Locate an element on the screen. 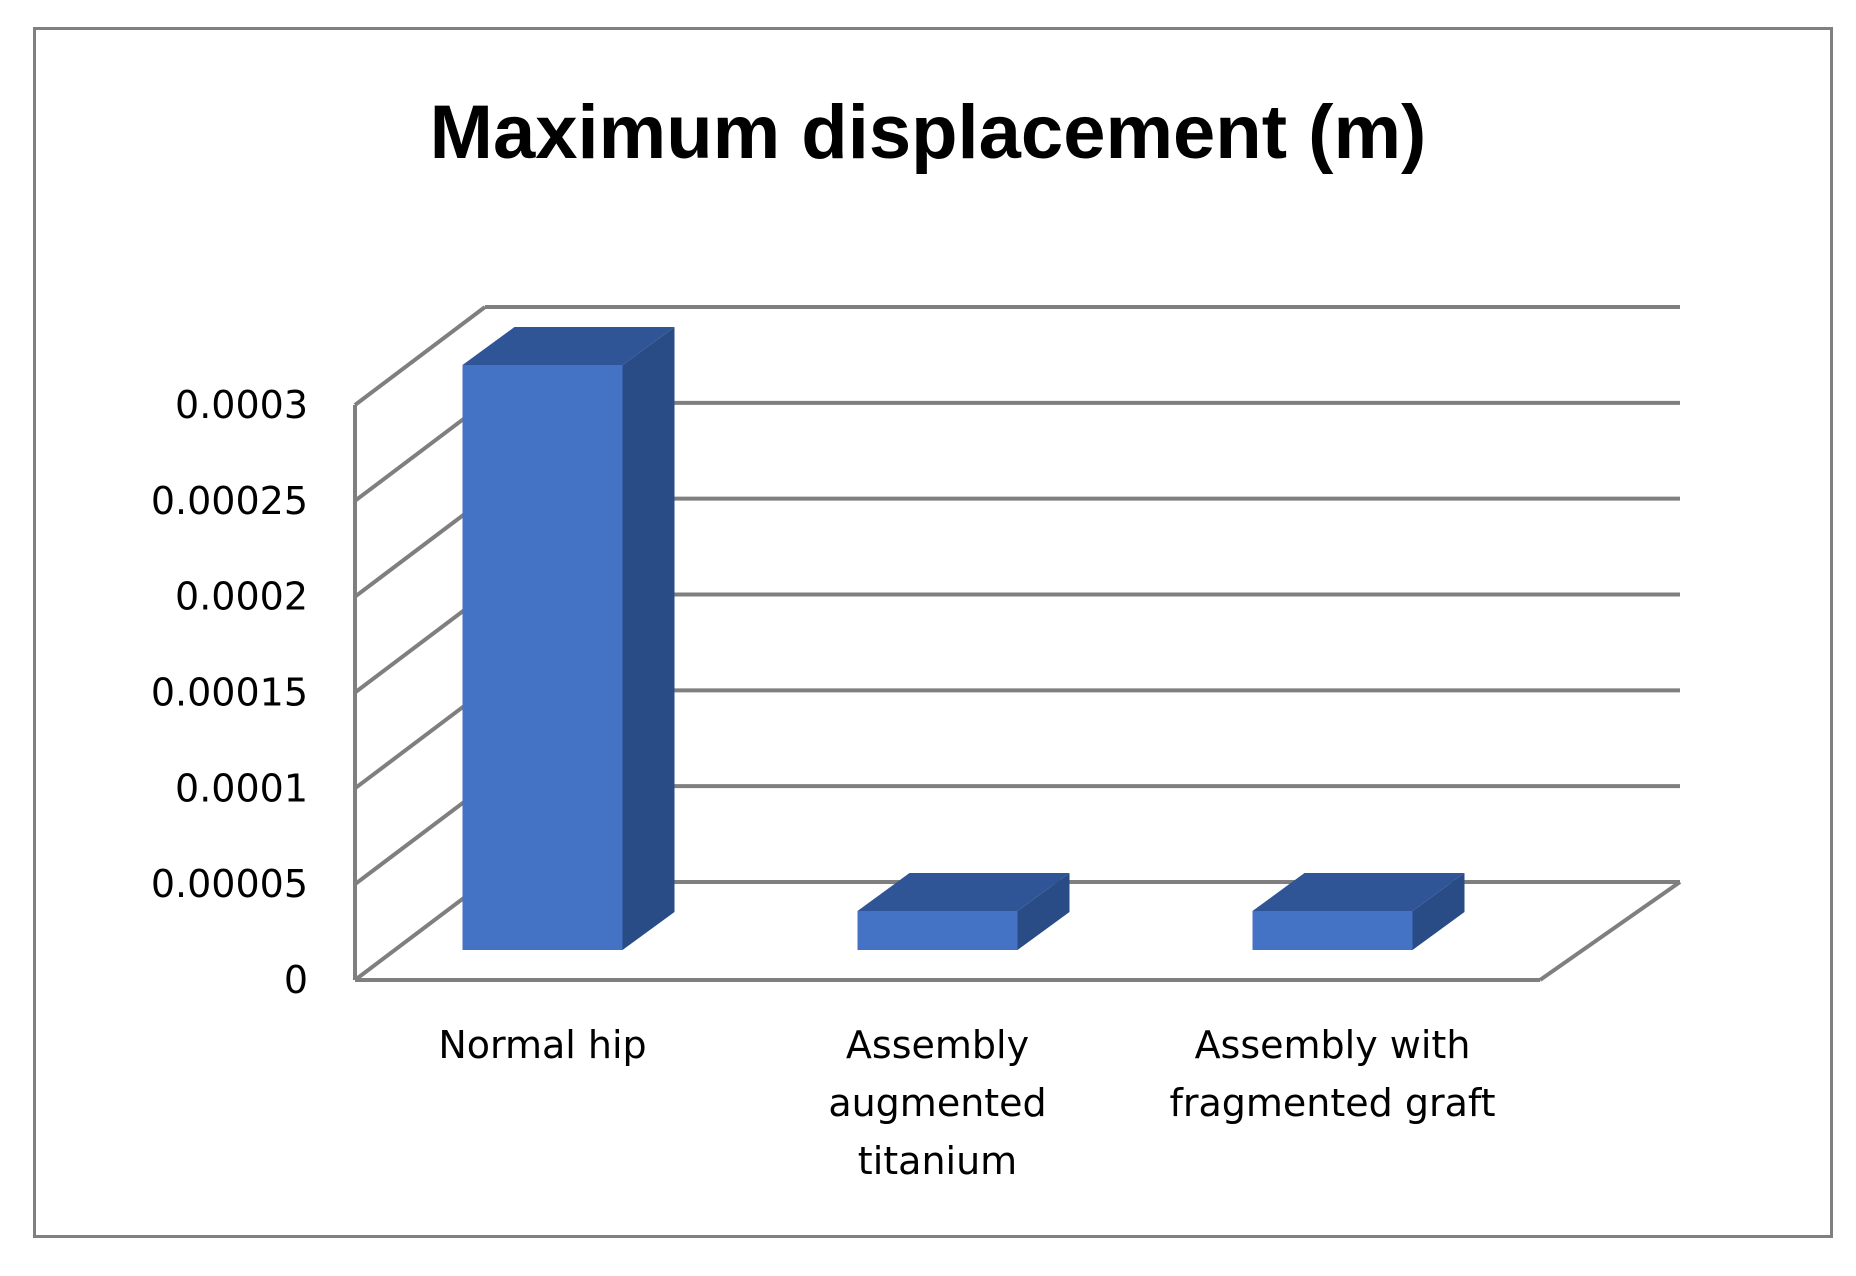  y-tick-label: 0.00005 is located at coordinates (229, 884).